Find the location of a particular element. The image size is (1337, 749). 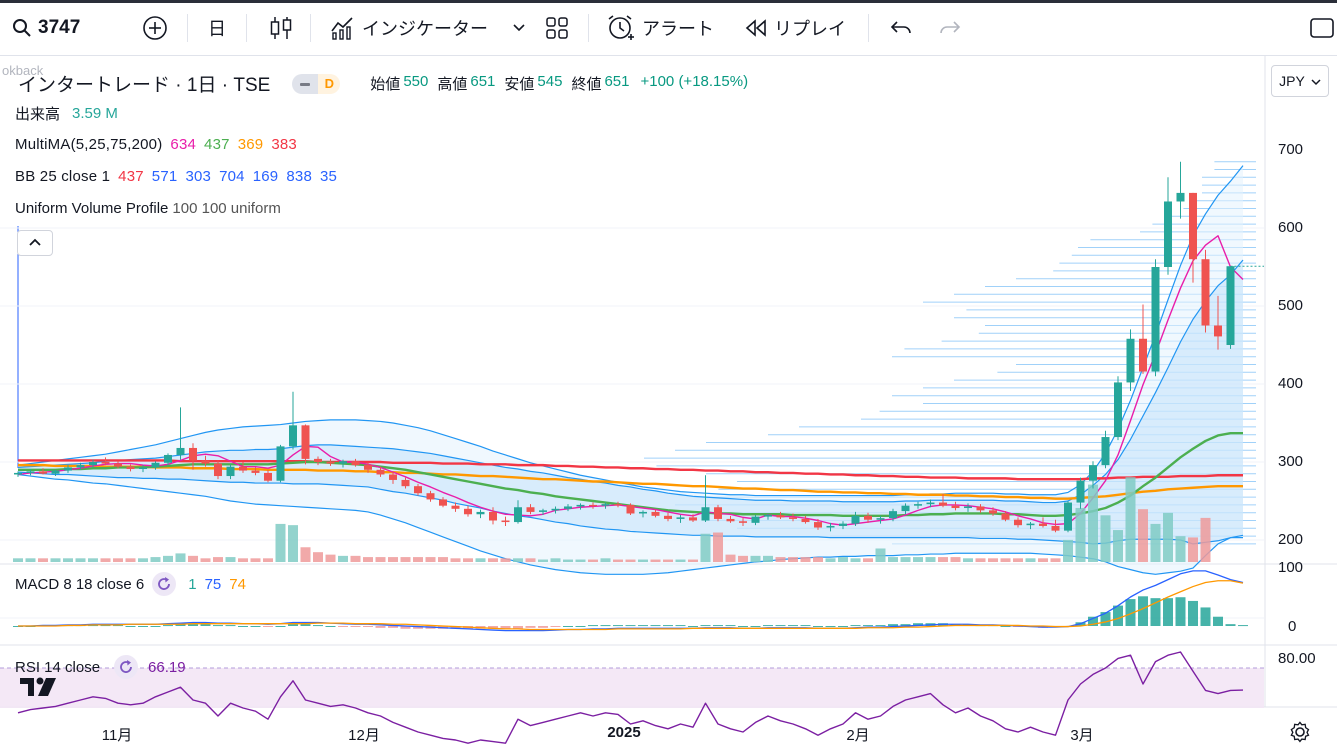

symbol-title: インタートレード · 1日 · TSE is located at coordinates (144, 85).